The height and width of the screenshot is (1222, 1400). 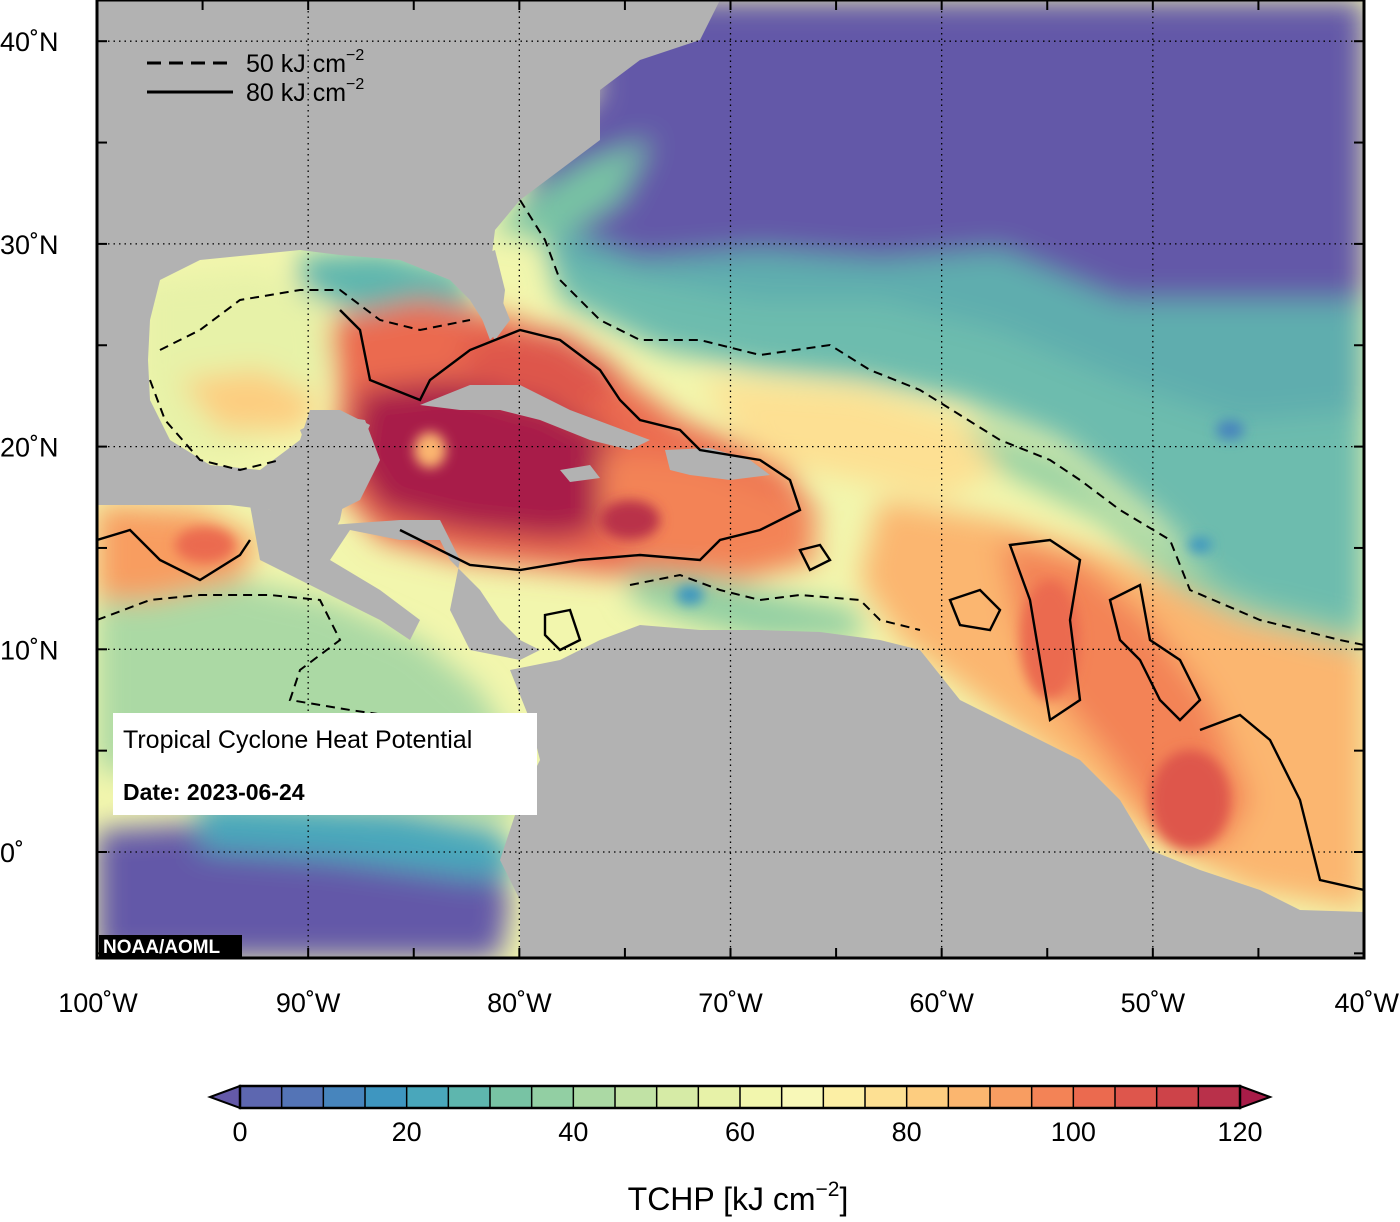 I want to click on lon-label: 40˚W, so click(x=1366, y=1003).